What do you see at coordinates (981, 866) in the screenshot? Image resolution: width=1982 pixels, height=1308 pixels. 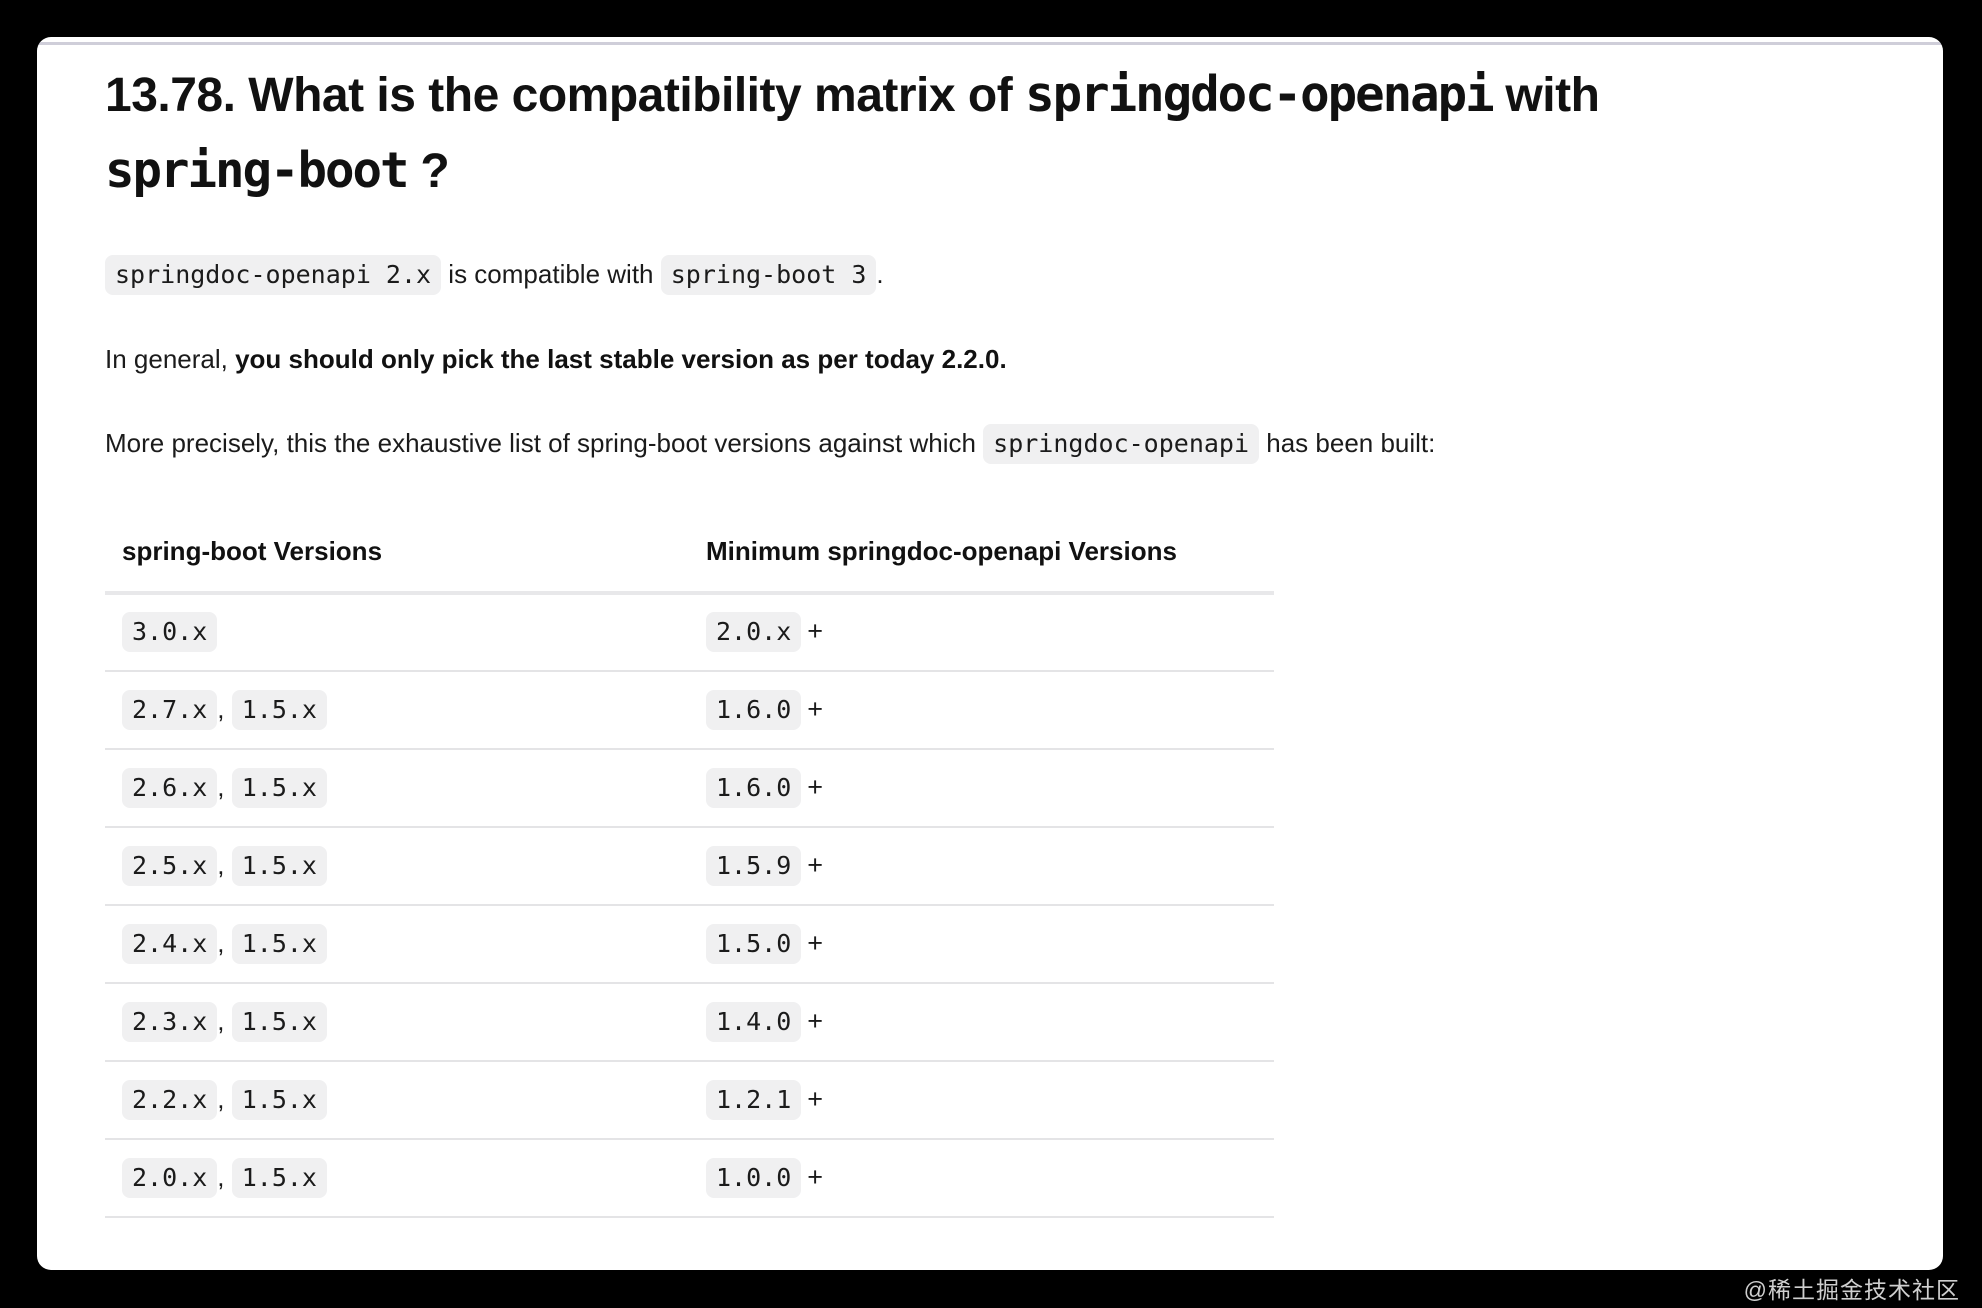 I see `min-springdoc-version-cell: 1.5.9 +` at bounding box center [981, 866].